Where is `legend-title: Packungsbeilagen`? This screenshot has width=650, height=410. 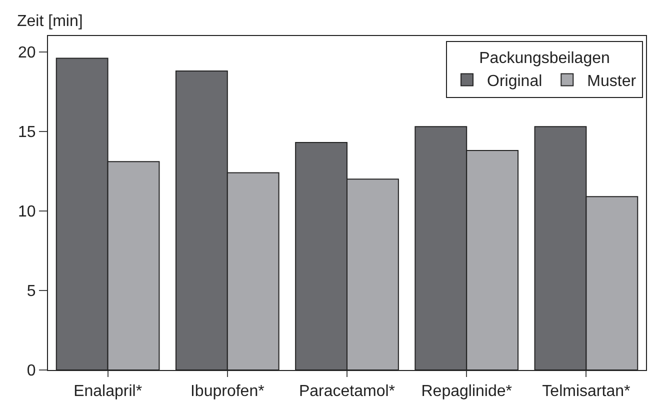
legend-title: Packungsbeilagen is located at coordinates (544, 58).